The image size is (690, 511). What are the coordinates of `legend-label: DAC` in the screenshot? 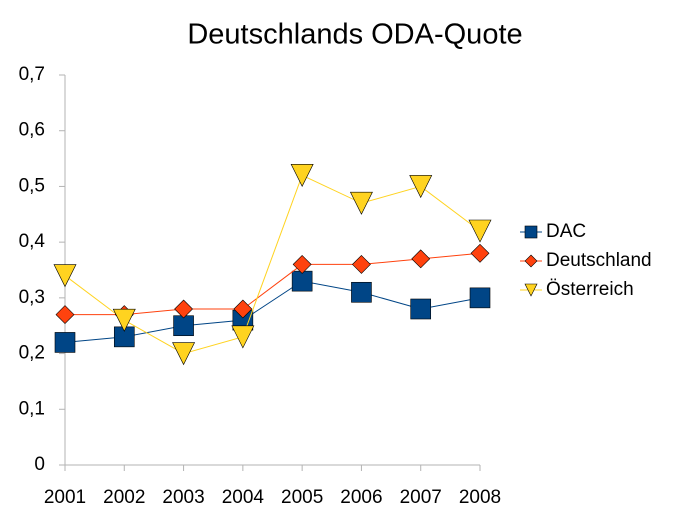 It's located at (566, 231).